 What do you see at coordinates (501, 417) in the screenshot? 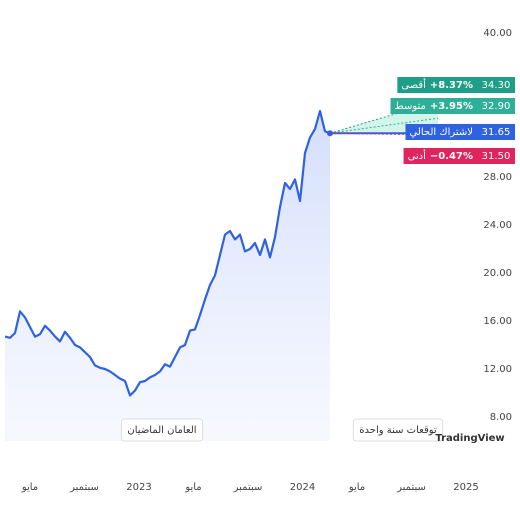
I see `y-tick-label: 8.00` at bounding box center [501, 417].